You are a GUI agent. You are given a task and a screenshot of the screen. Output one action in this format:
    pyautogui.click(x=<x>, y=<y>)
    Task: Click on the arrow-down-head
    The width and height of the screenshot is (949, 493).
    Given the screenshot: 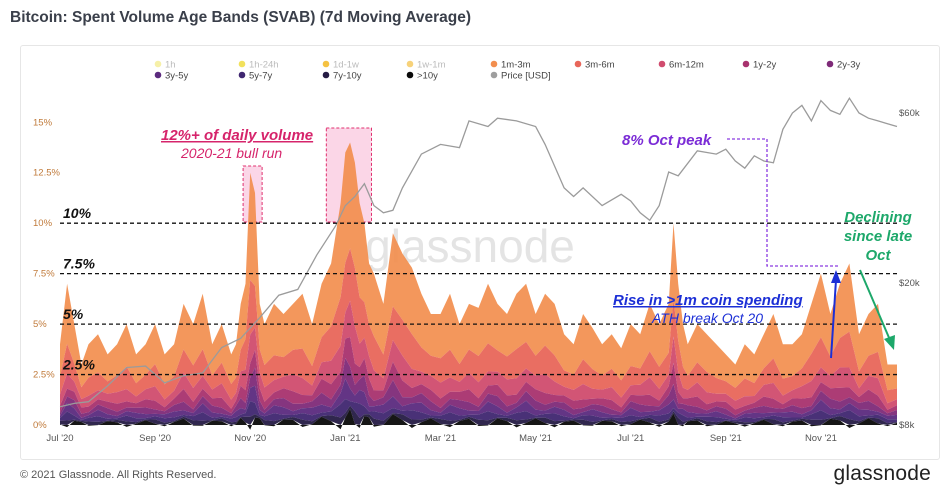 What is the action you would take?
    pyautogui.click(x=889, y=342)
    